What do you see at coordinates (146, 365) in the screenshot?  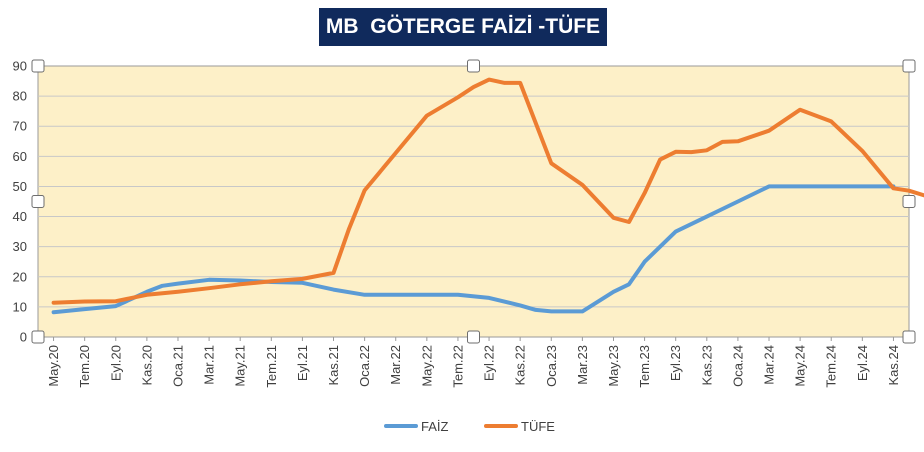 I see `x-tick-label: Kas.20` at bounding box center [146, 365].